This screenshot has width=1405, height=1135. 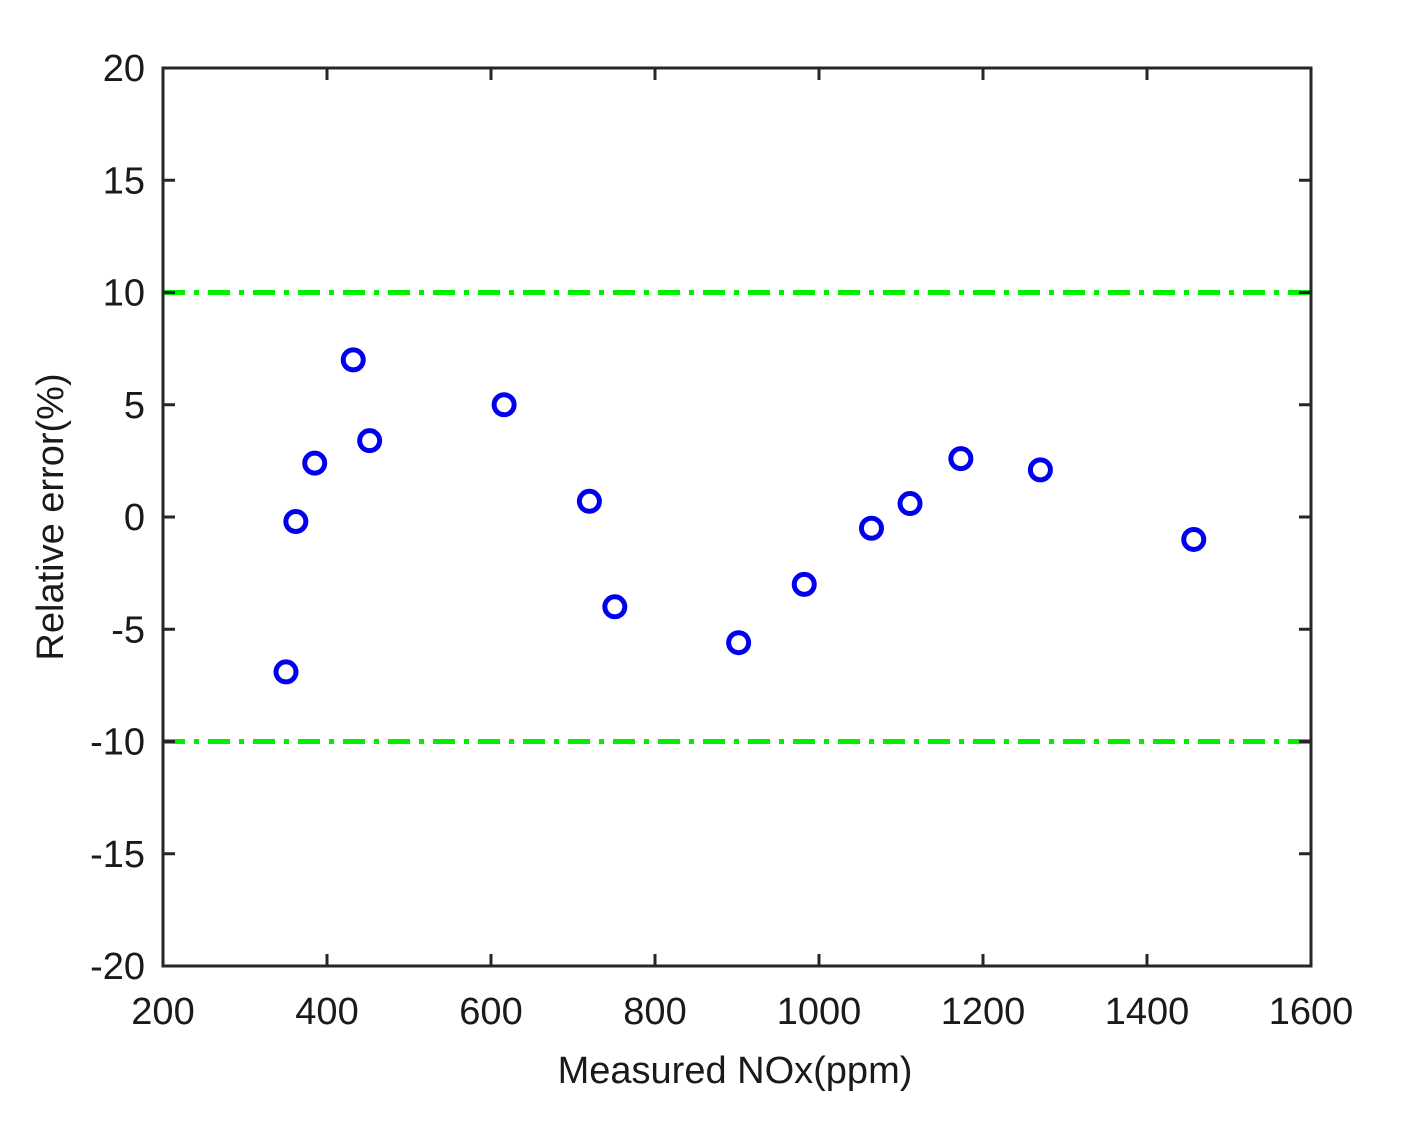 I want to click on x-tick-labels: 200 400 600 800 1000 1200 1400 1600, so click(x=742, y=1012).